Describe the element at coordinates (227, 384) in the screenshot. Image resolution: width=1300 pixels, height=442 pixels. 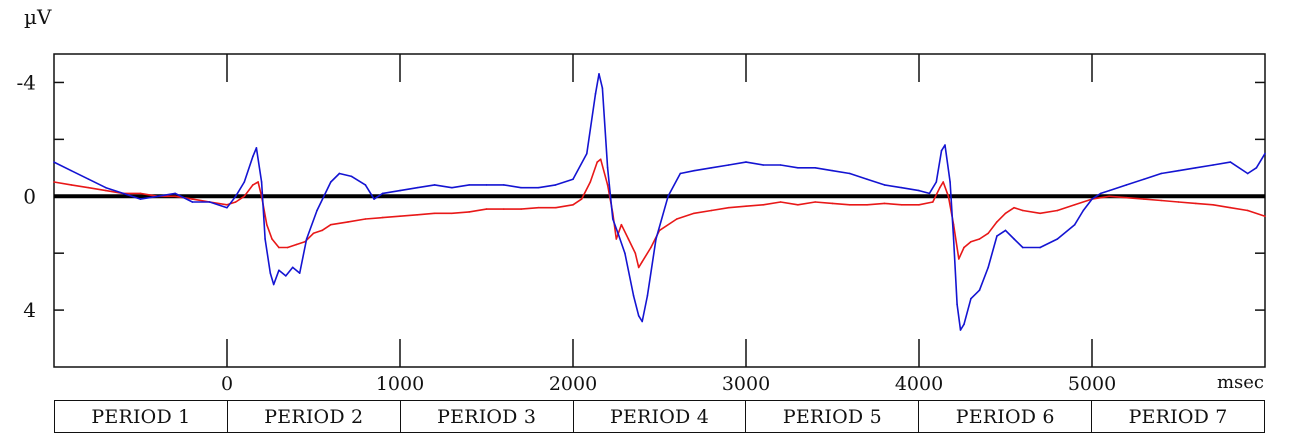
I see `x-tick-label: 0` at that location.